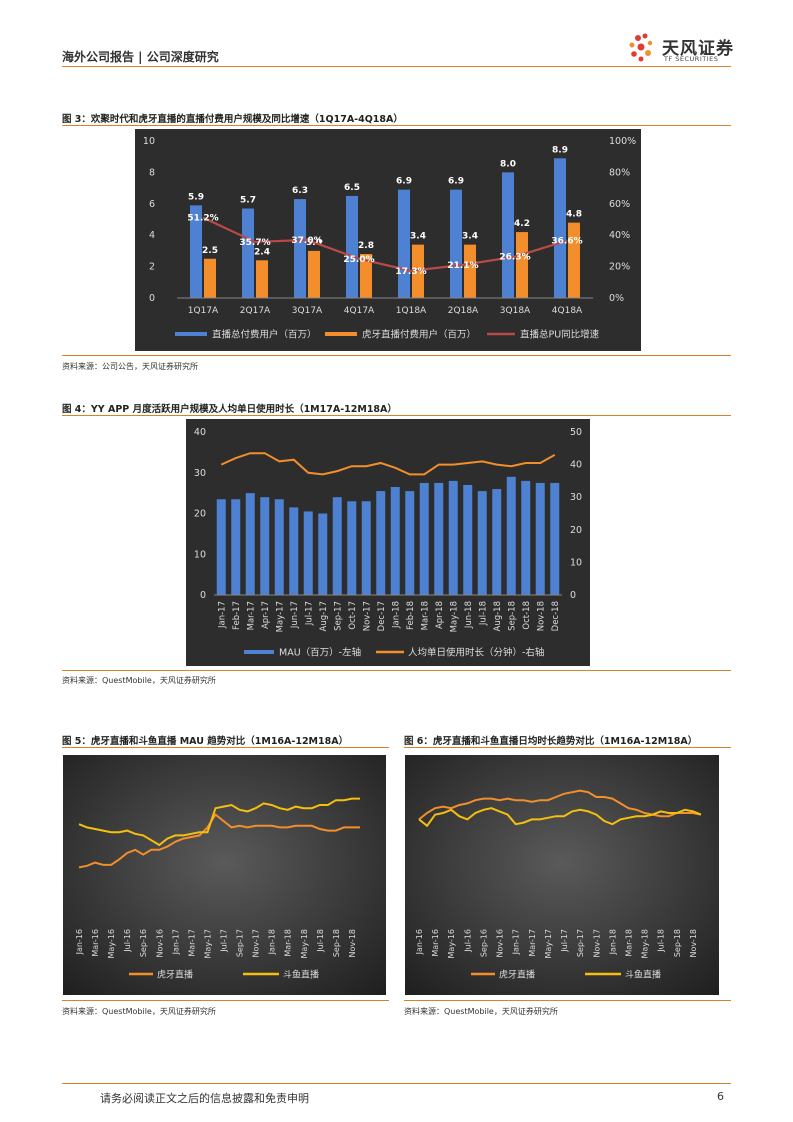 This screenshot has width=793, height=1122. Describe the element at coordinates (320, 653) in the screenshot. I see `legend-label-mau: MAU（百万）-左轴` at that location.